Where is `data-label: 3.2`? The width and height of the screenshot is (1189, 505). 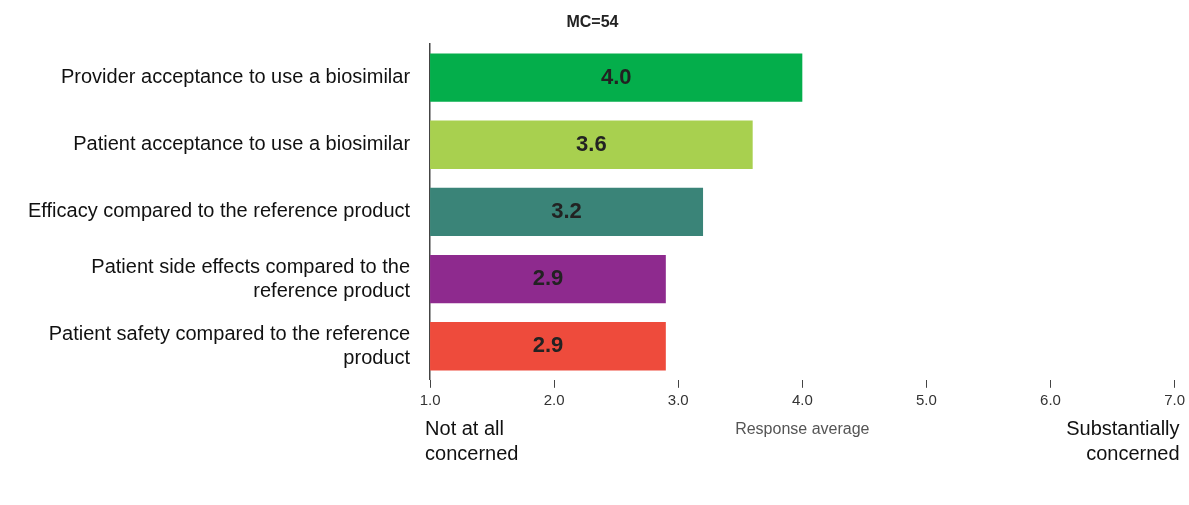 data-label: 3.2 is located at coordinates (566, 210).